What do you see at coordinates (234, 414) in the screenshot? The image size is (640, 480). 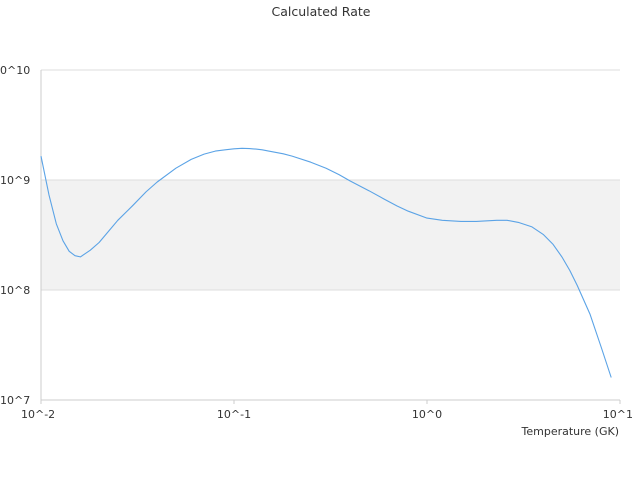 I see `x-tick-label: 10^-1` at bounding box center [234, 414].